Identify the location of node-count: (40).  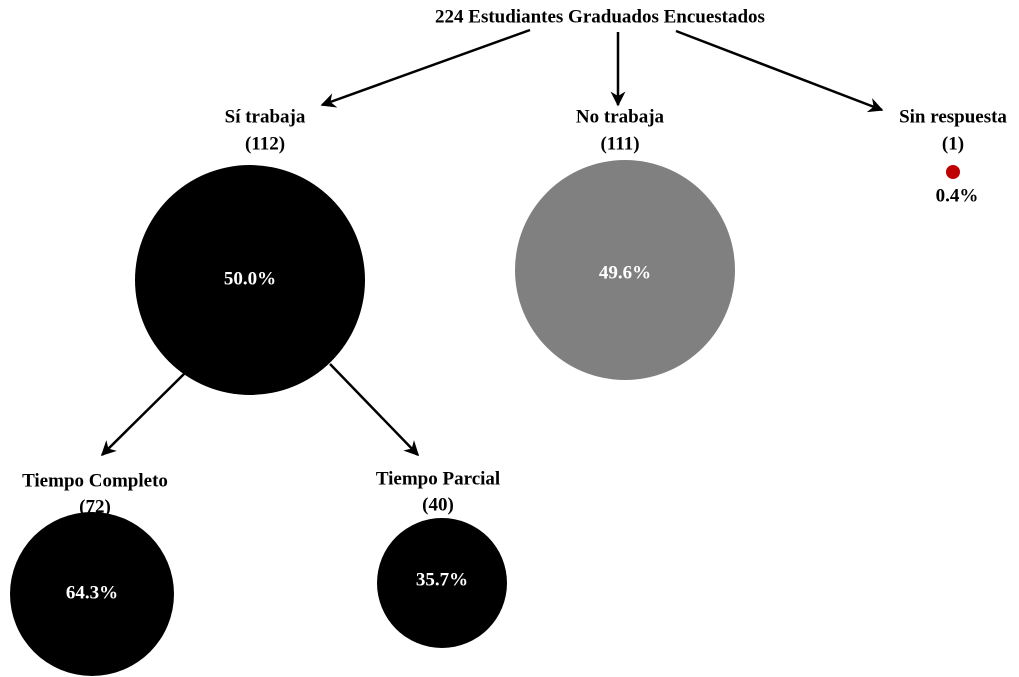
(438, 504).